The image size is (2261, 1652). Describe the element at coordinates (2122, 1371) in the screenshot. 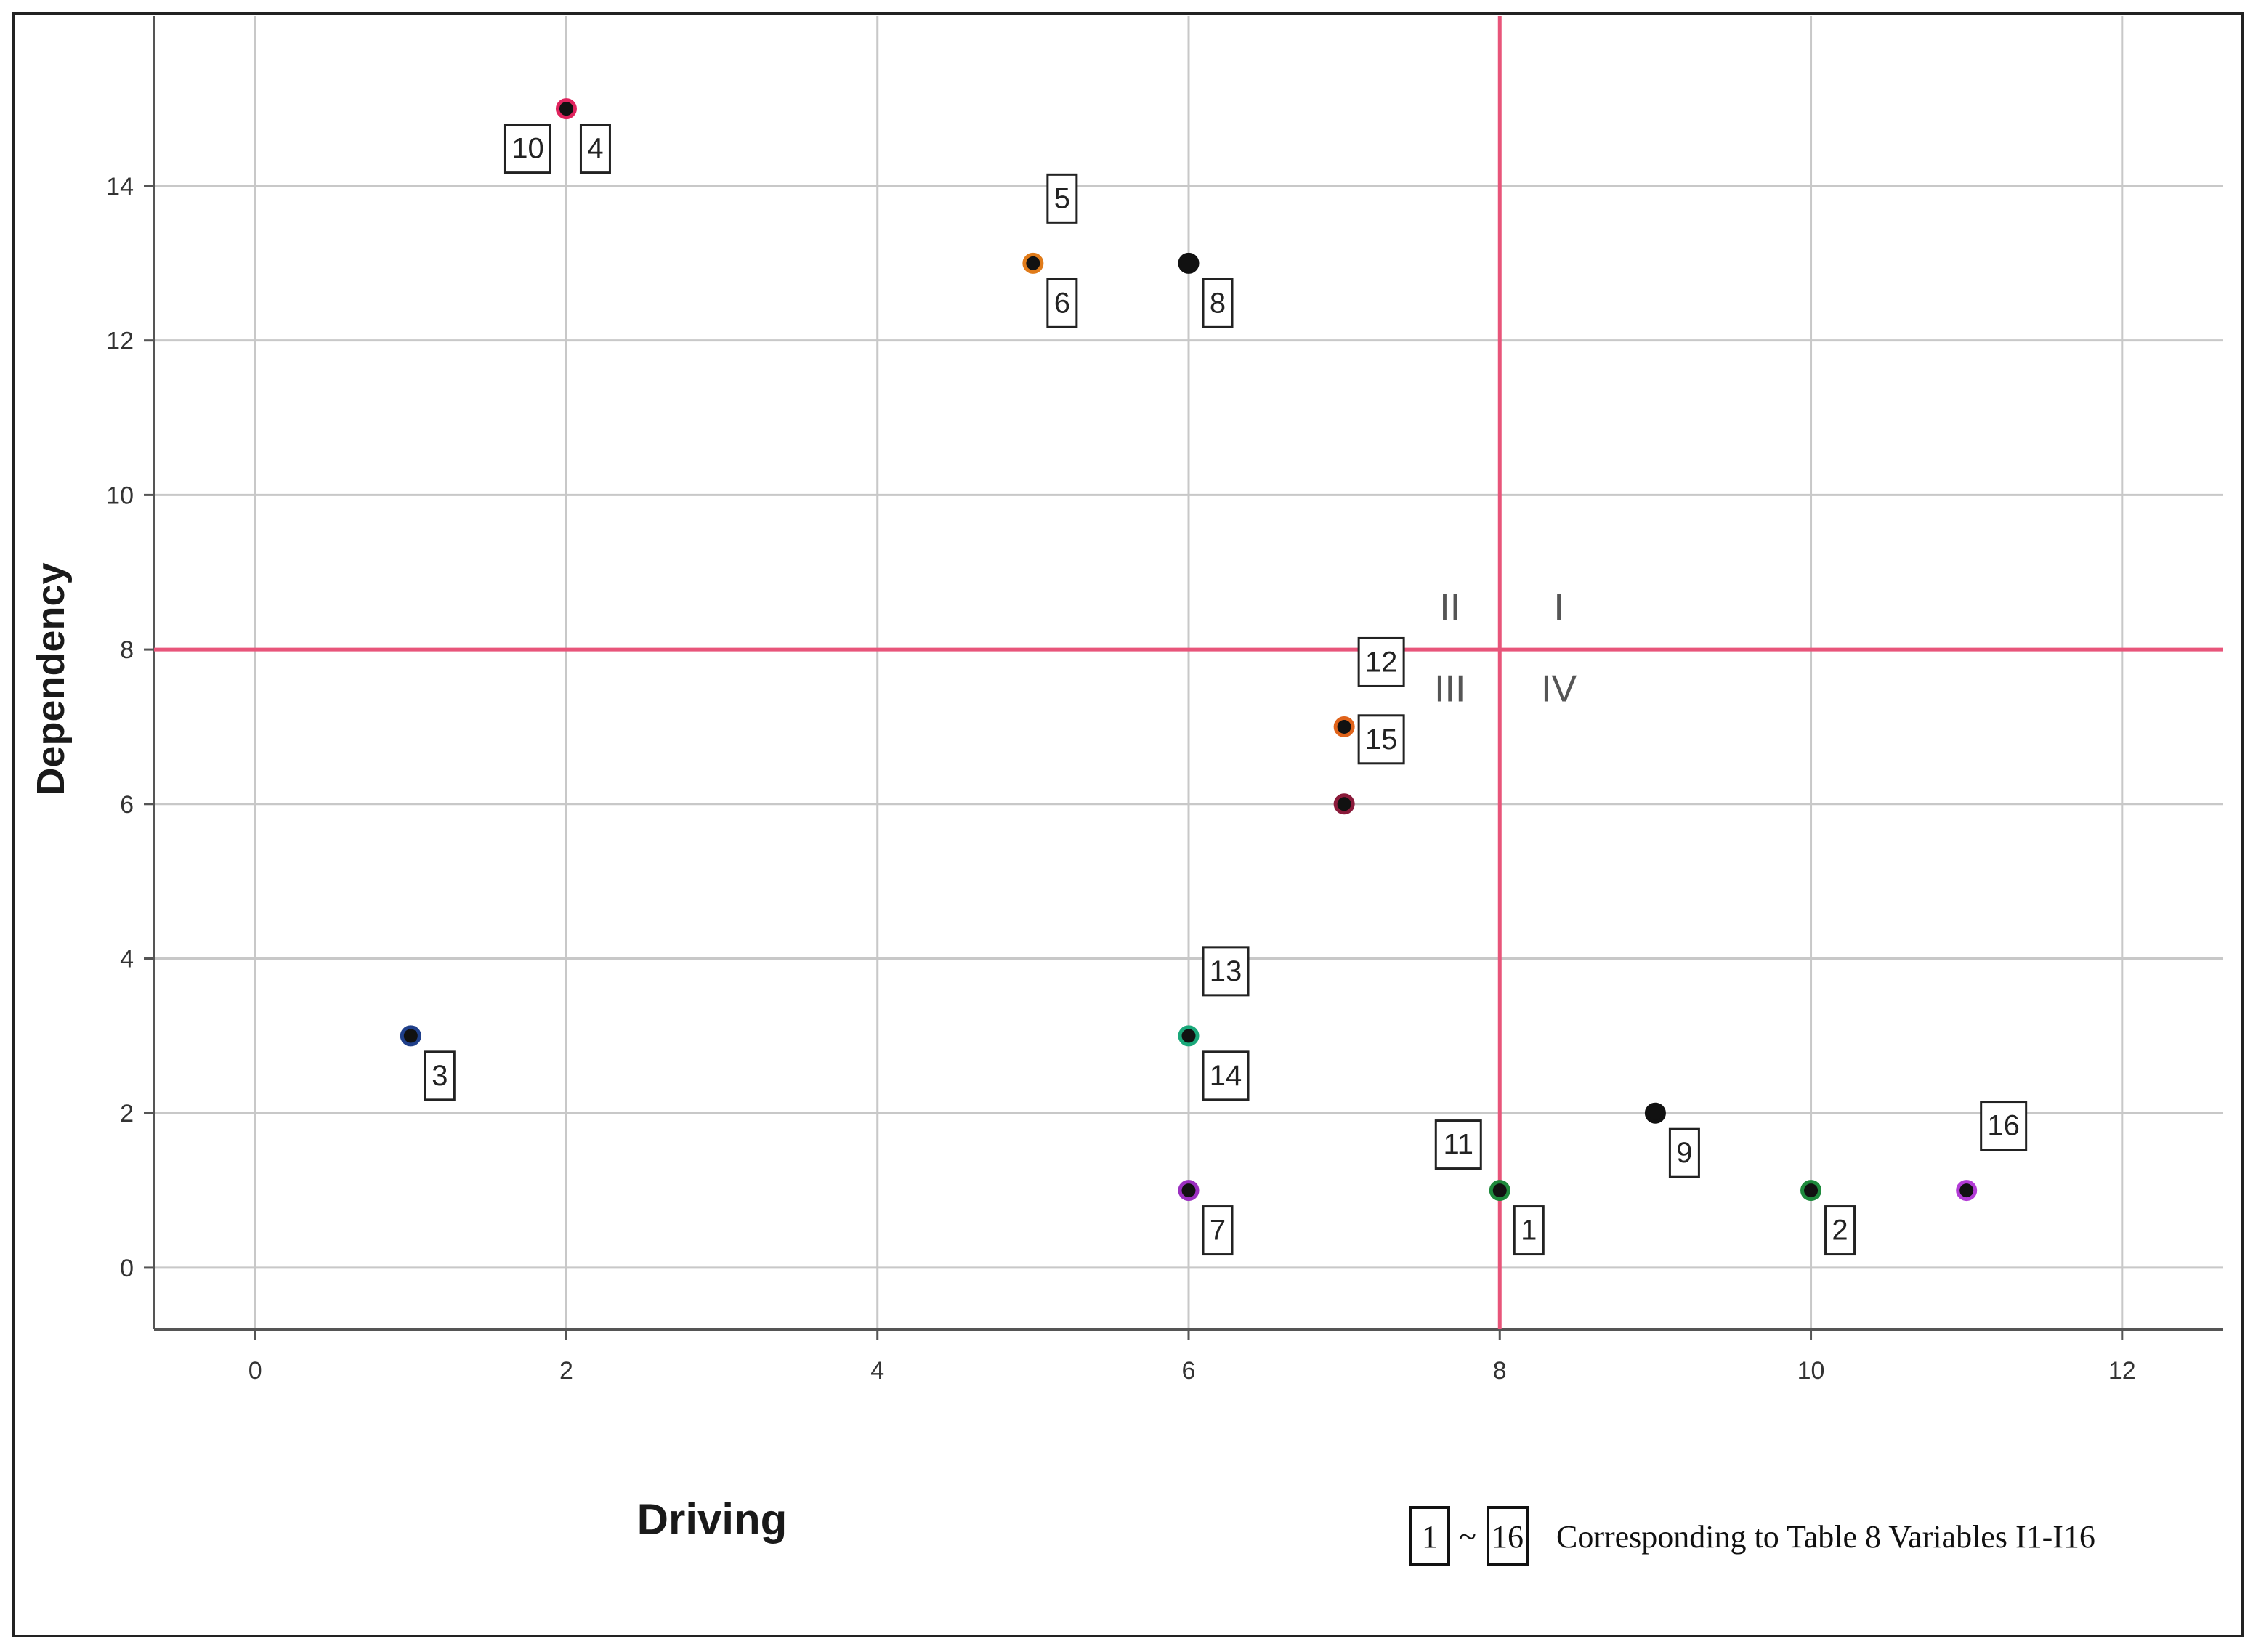

I see `x-tick-label: 12` at that location.